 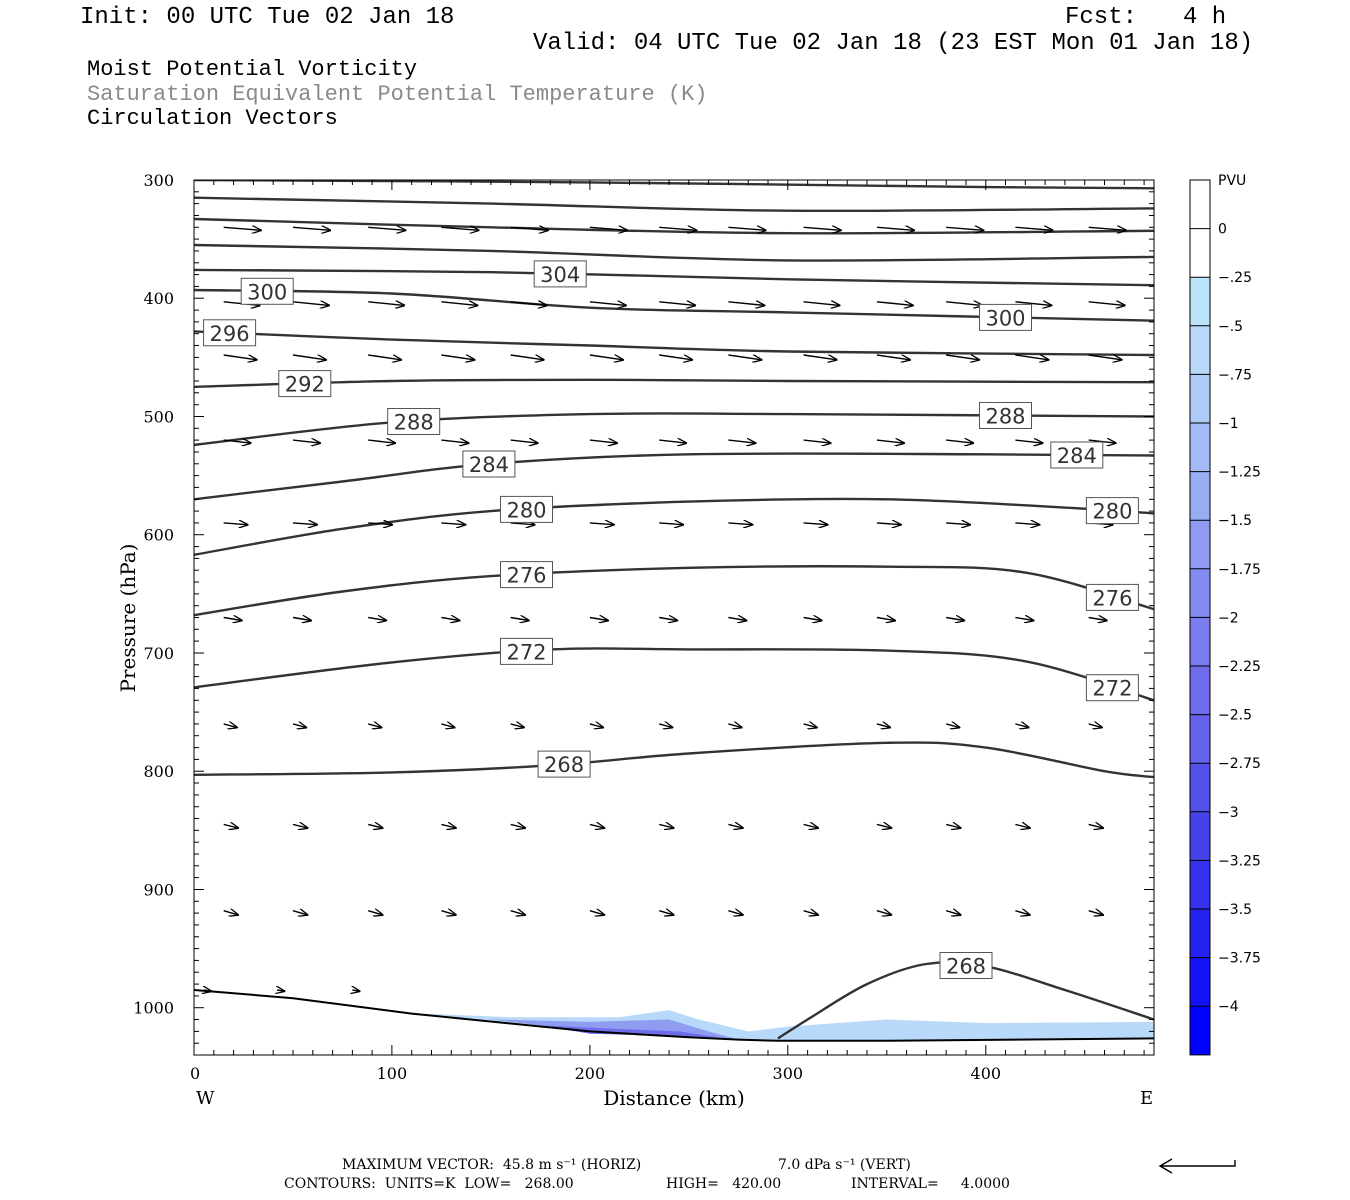 What do you see at coordinates (1239, 473) in the screenshot?
I see `colorbar-label-5: −1.25` at bounding box center [1239, 473].